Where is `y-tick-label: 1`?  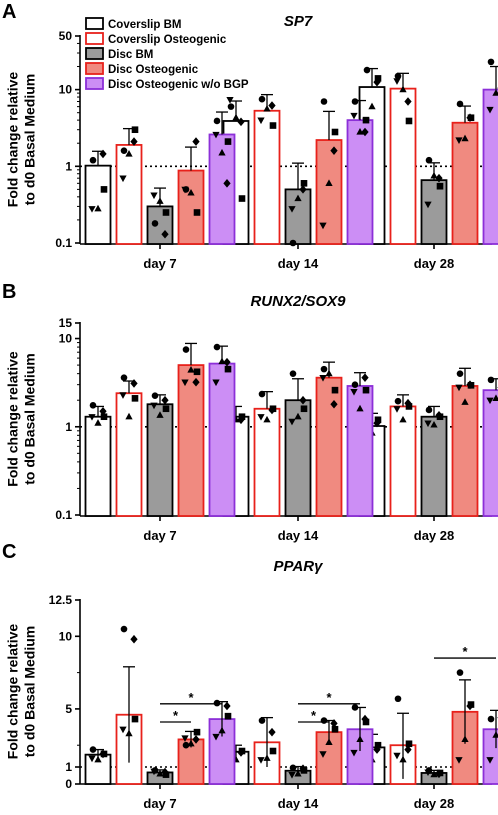 y-tick-label: 1 is located at coordinates (68, 166).